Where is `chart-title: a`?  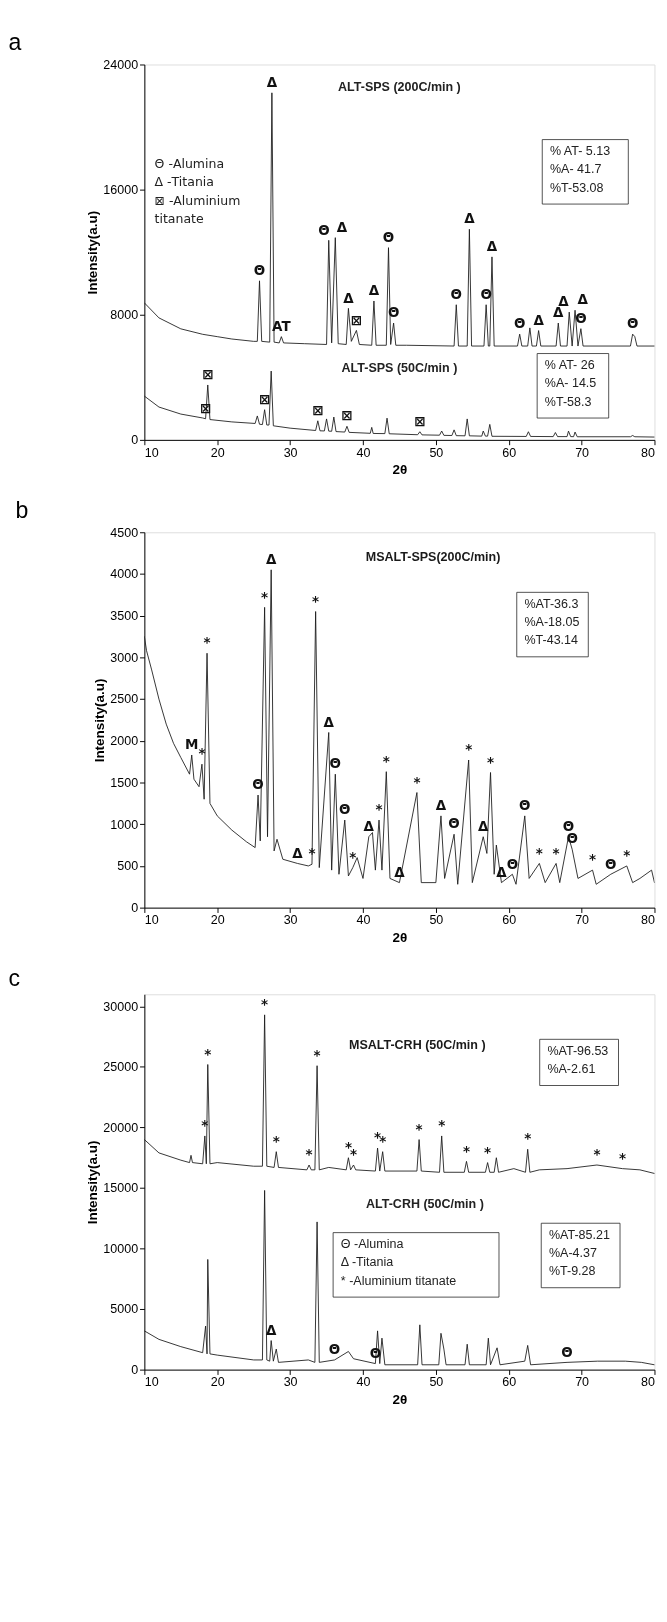
chart-title: a is located at coordinates (15, 42).